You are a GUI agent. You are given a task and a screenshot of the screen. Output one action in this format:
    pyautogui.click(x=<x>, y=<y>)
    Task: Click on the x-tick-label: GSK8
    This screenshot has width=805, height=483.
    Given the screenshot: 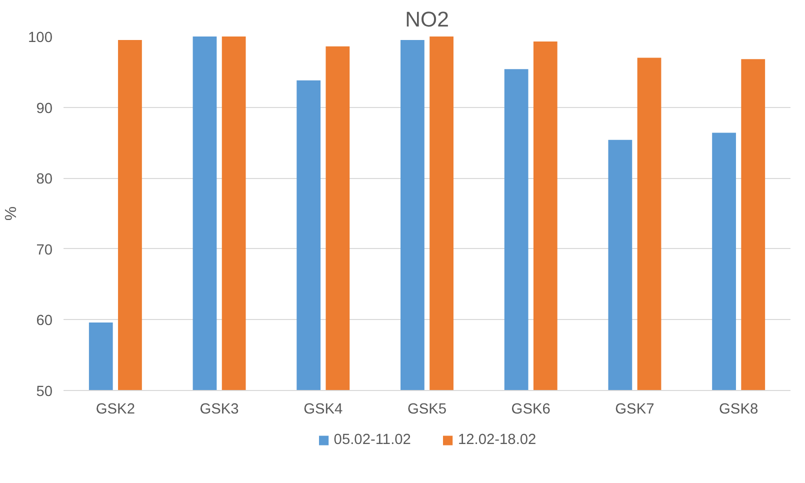 What is the action you would take?
    pyautogui.click(x=738, y=410)
    